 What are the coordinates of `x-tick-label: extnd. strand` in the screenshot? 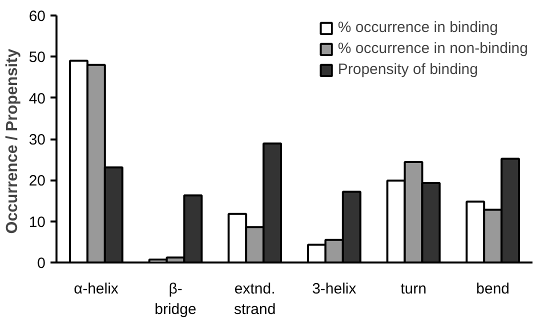 It's located at (255, 299).